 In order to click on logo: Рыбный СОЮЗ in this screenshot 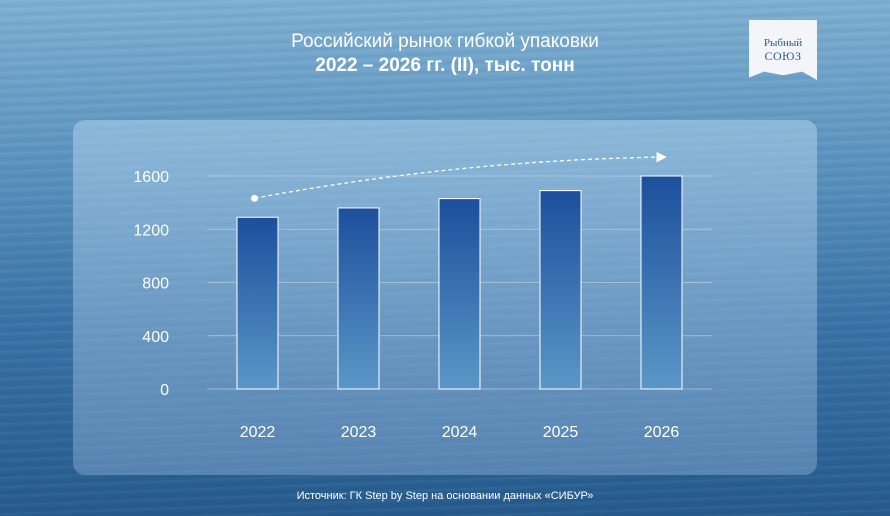, I will do `click(783, 50)`.